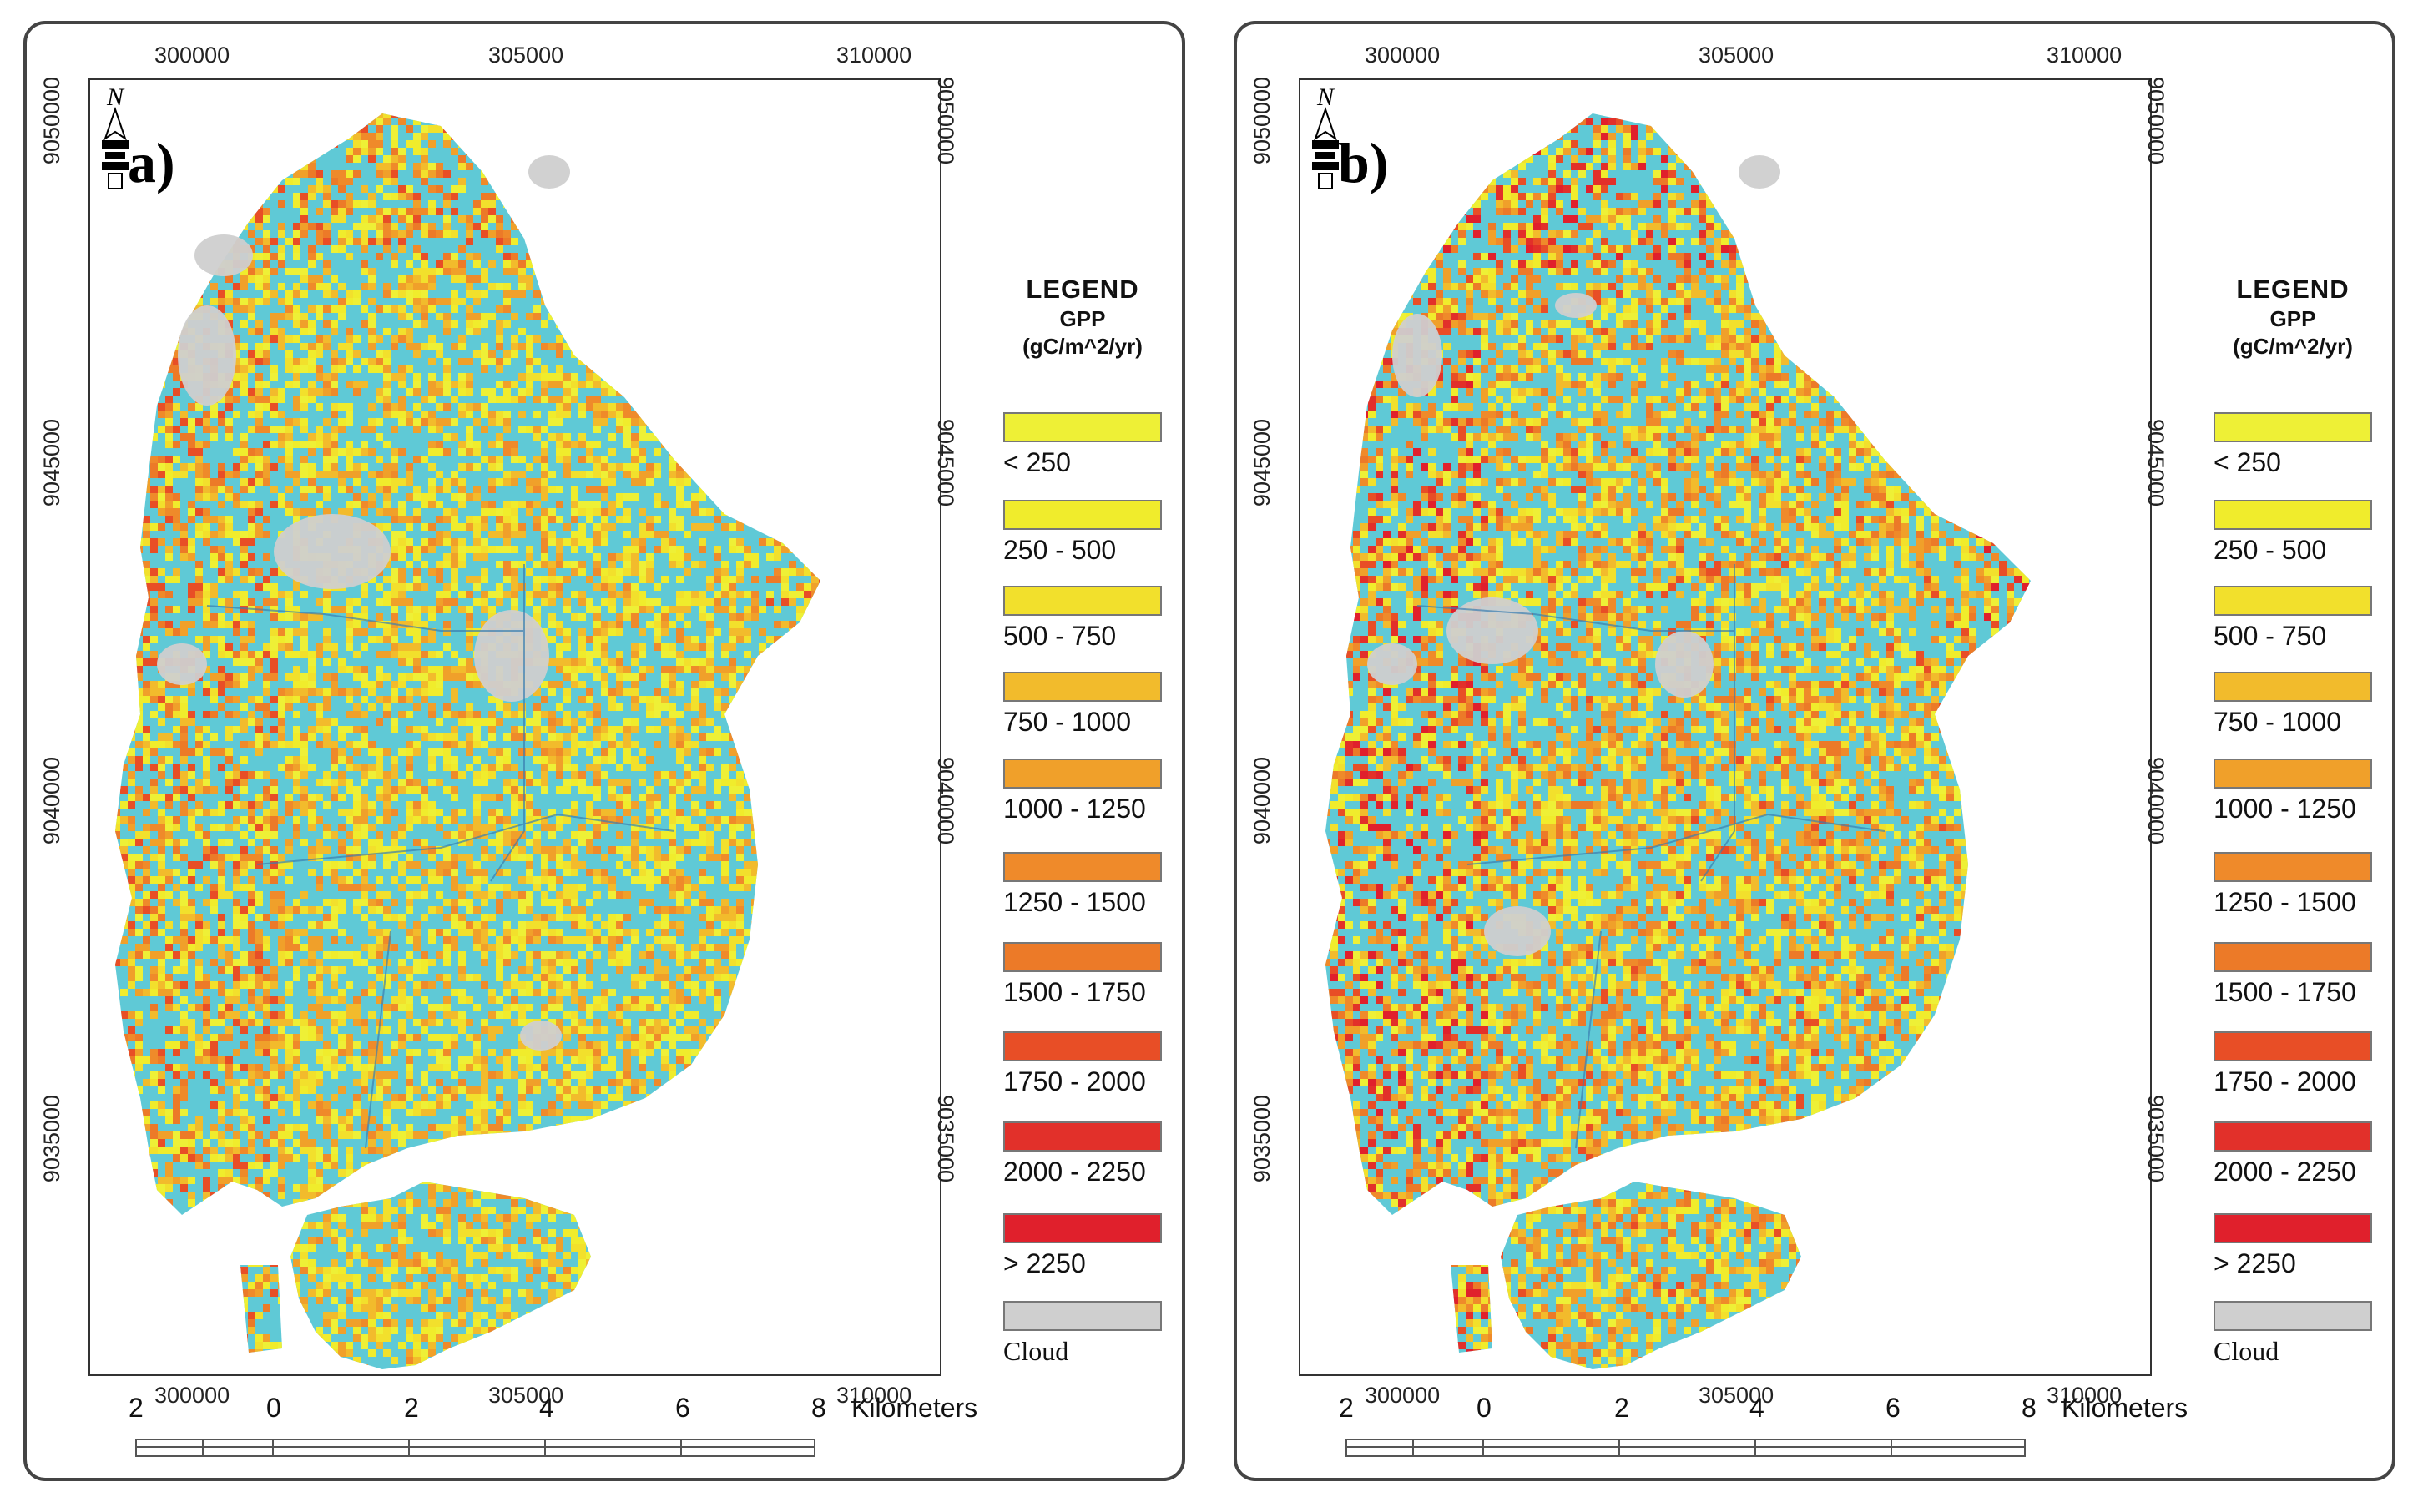 This screenshot has height=1512, width=2413. Describe the element at coordinates (873, 1396) in the screenshot. I see `x-tick-bottom: 310000` at that location.